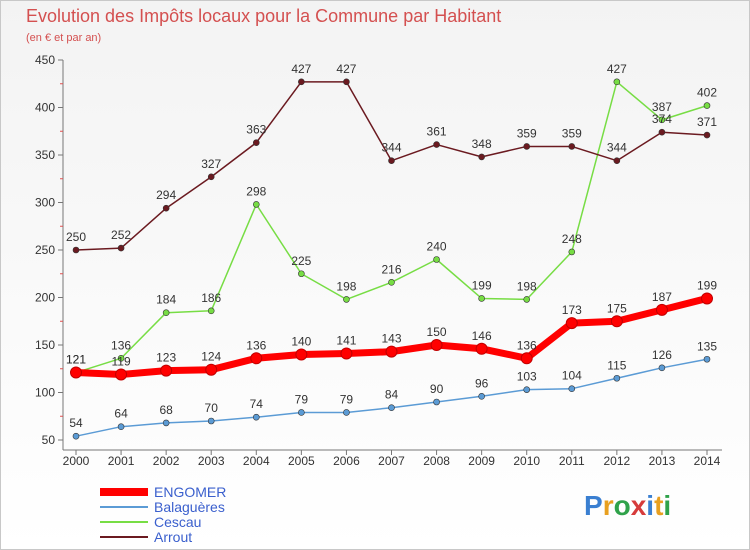 The width and height of the screenshot is (750, 550). What do you see at coordinates (662, 297) in the screenshot?
I see `data-label: 187` at bounding box center [662, 297].